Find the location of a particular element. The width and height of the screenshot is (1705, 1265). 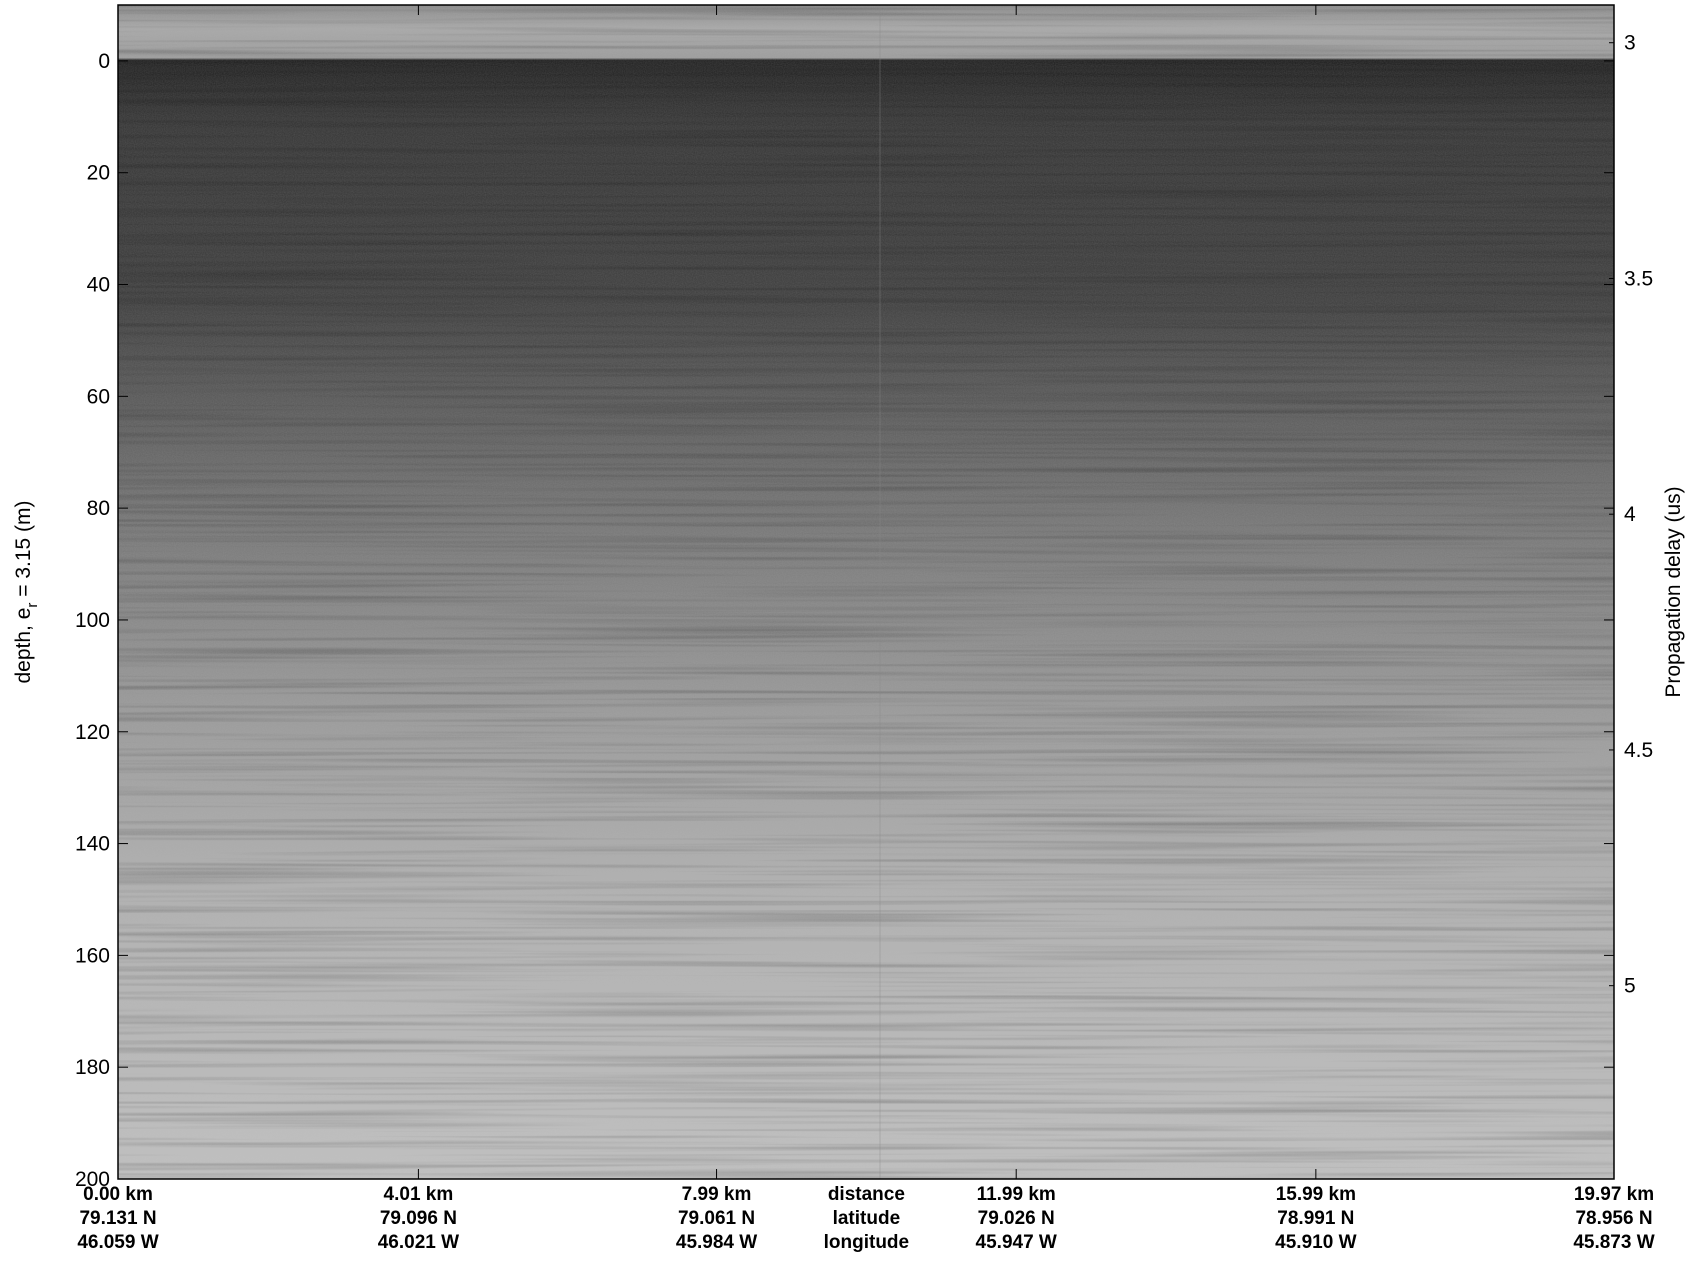

y-label-subscript: r is located at coordinates (32, 605).